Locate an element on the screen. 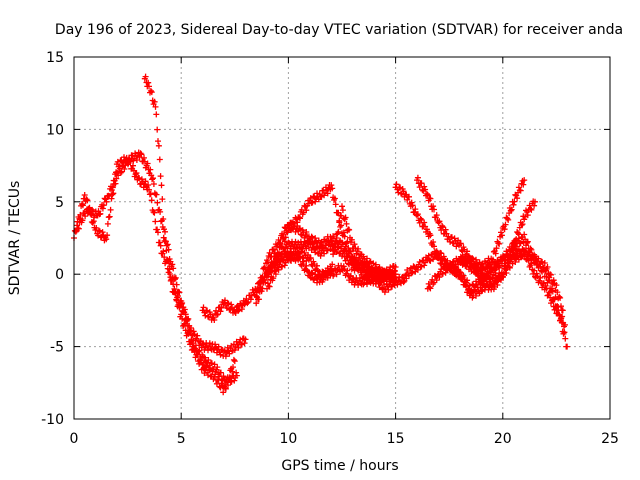 The width and height of the screenshot is (640, 480). x-tick-label: 0 is located at coordinates (74, 439).